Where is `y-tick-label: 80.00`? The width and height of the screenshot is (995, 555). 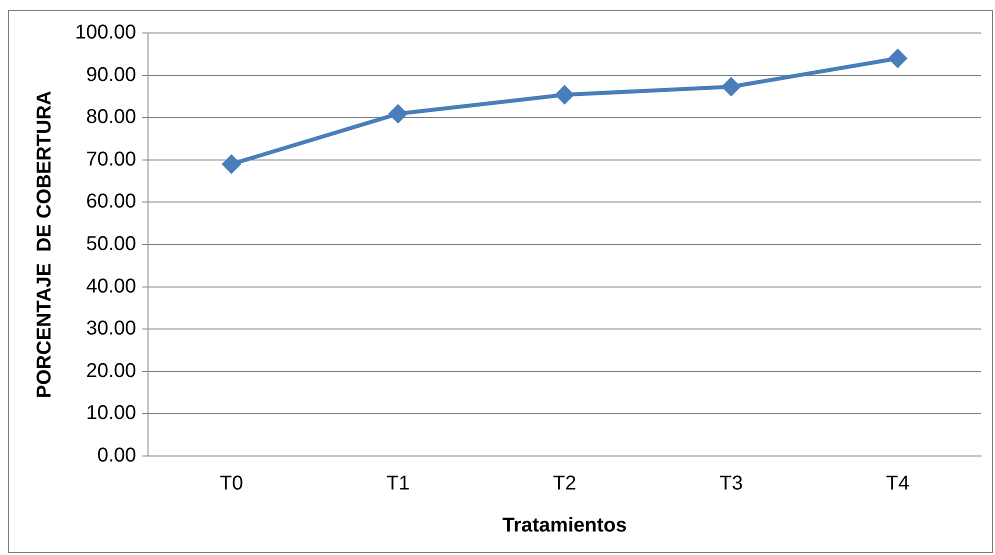
y-tick-label: 80.00 is located at coordinates (111, 117).